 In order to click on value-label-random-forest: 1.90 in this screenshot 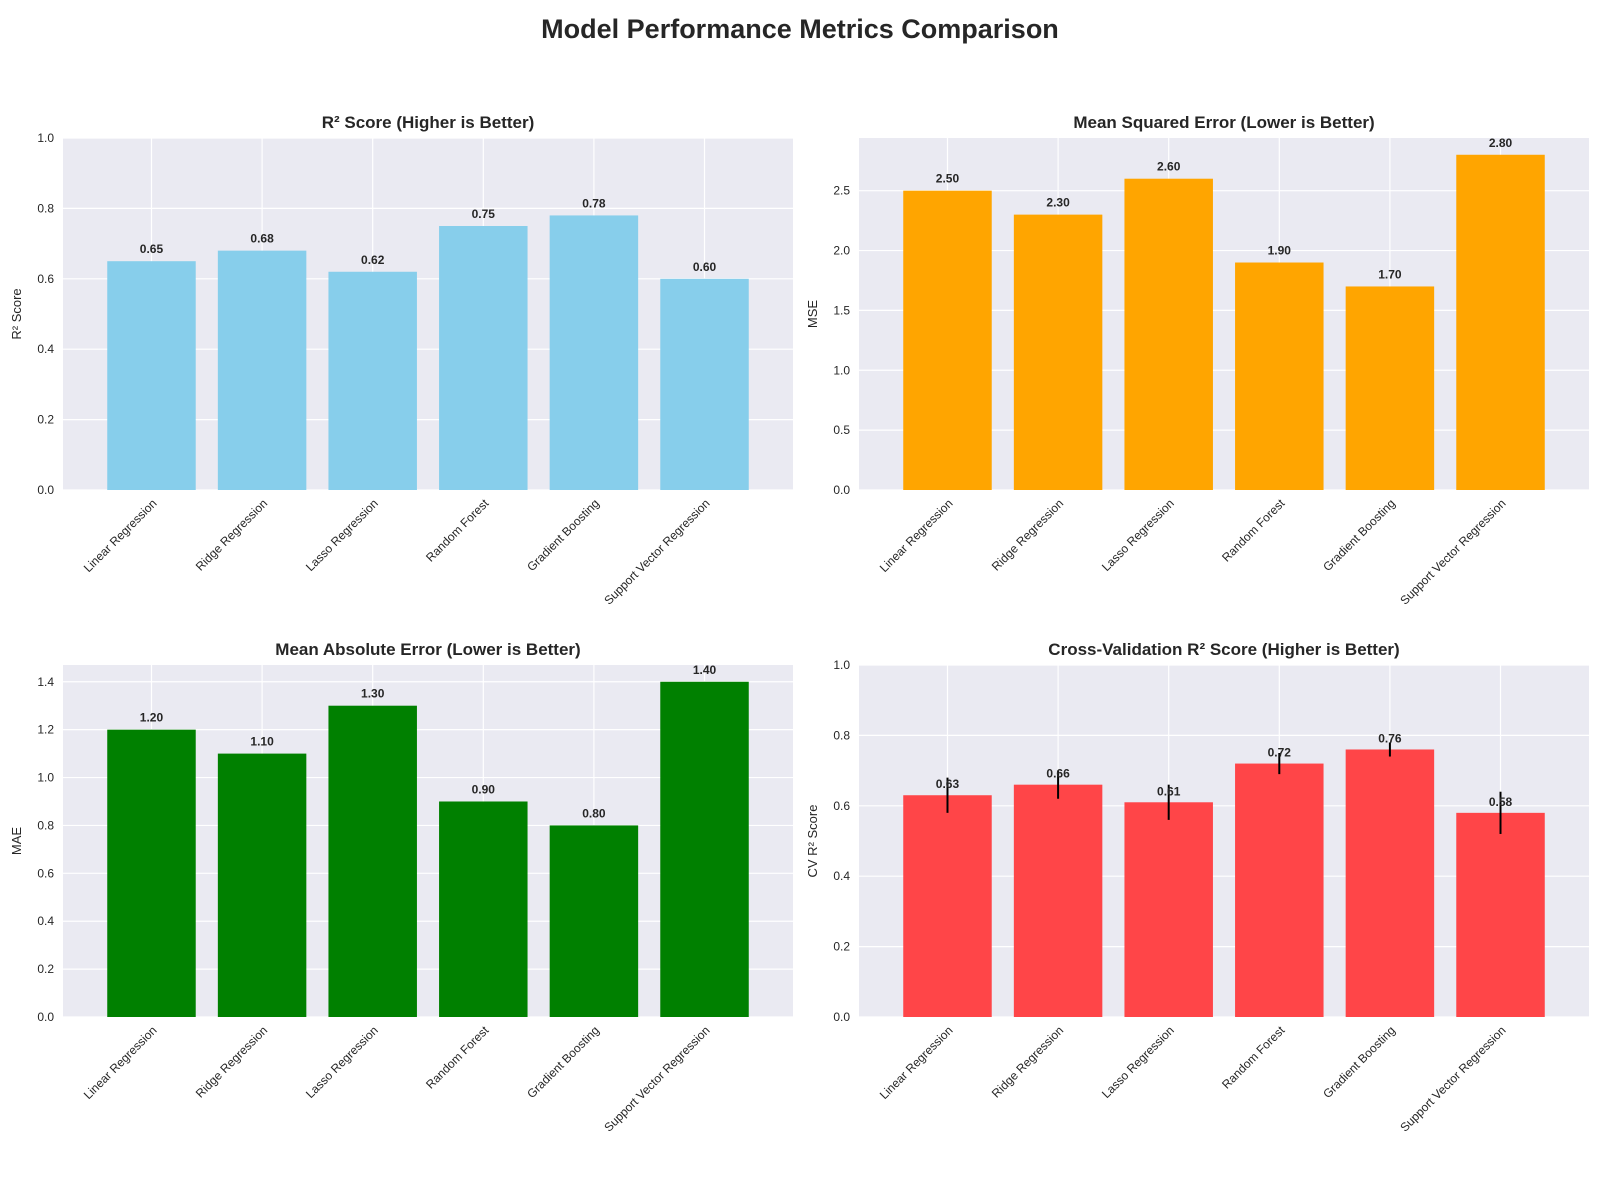, I will do `click(1280, 251)`.